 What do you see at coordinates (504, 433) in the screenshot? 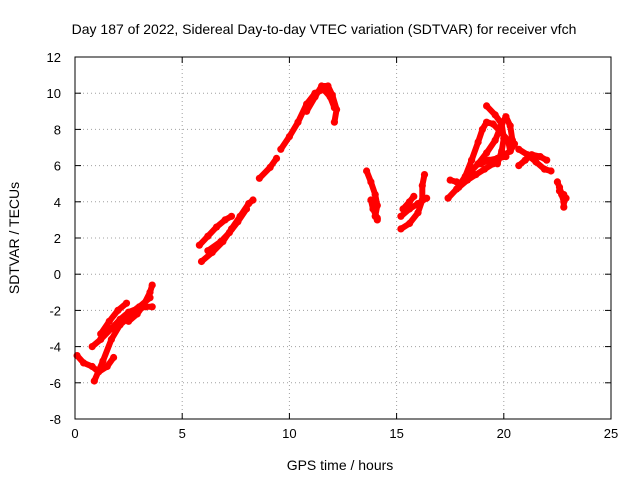
I see `x-tick-label: 20` at bounding box center [504, 433].